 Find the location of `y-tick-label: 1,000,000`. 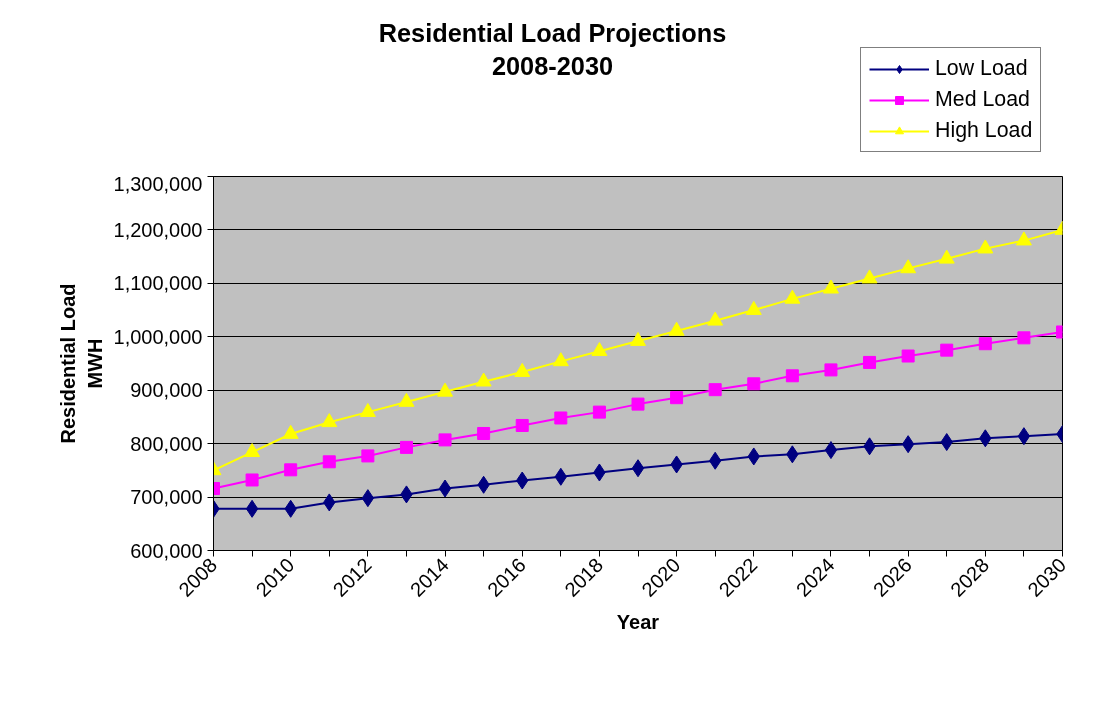

y-tick-label: 1,000,000 is located at coordinates (158, 336).